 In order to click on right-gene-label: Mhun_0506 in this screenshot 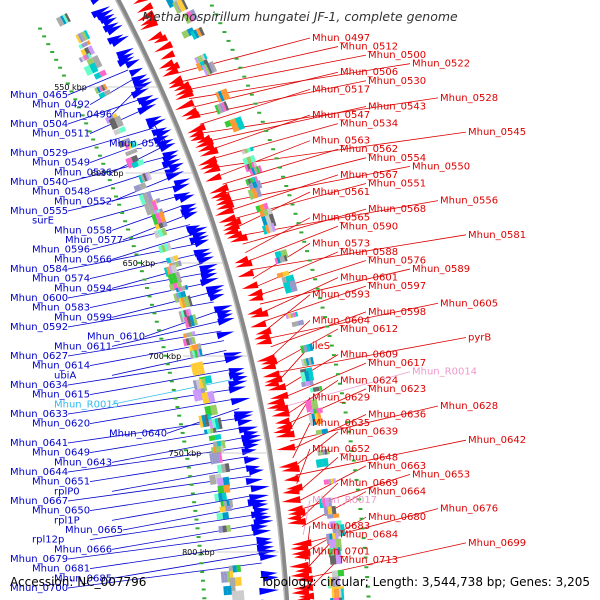, I will do `click(369, 72)`.